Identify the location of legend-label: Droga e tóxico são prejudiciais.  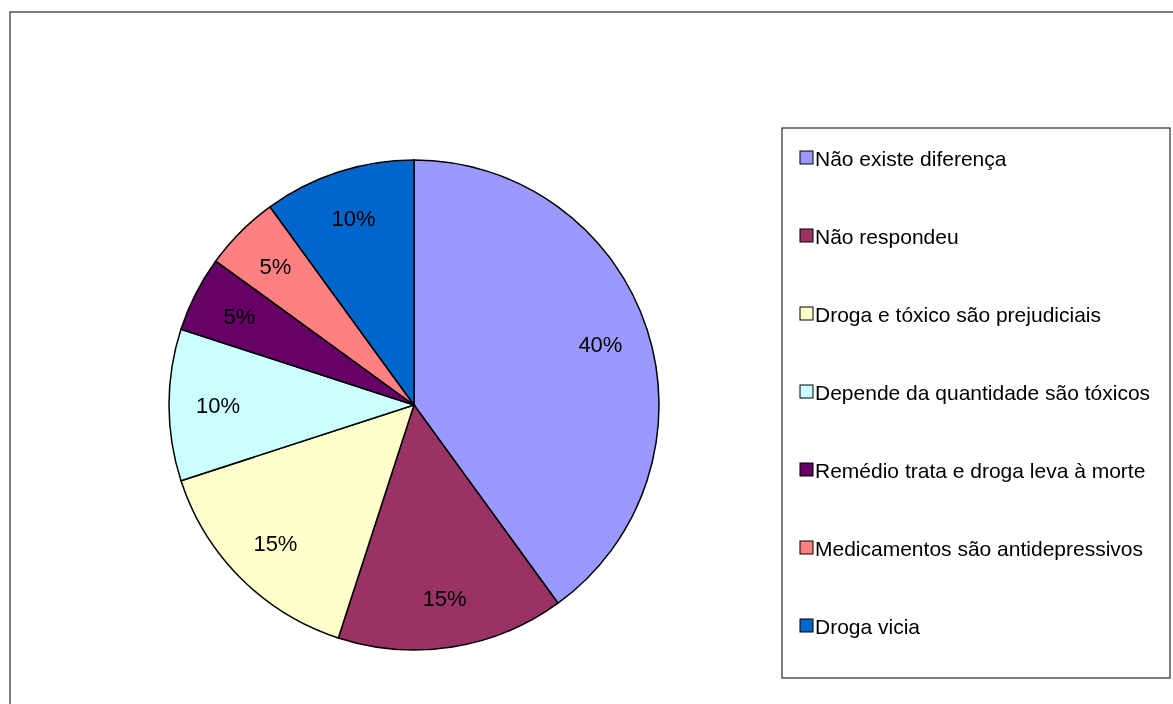
(958, 314).